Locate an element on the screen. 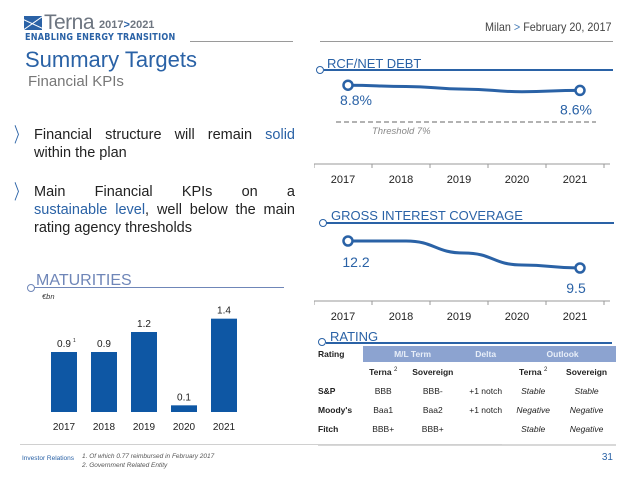 The height and width of the screenshot is (479, 638). bar-2017 is located at coordinates (64, 382).